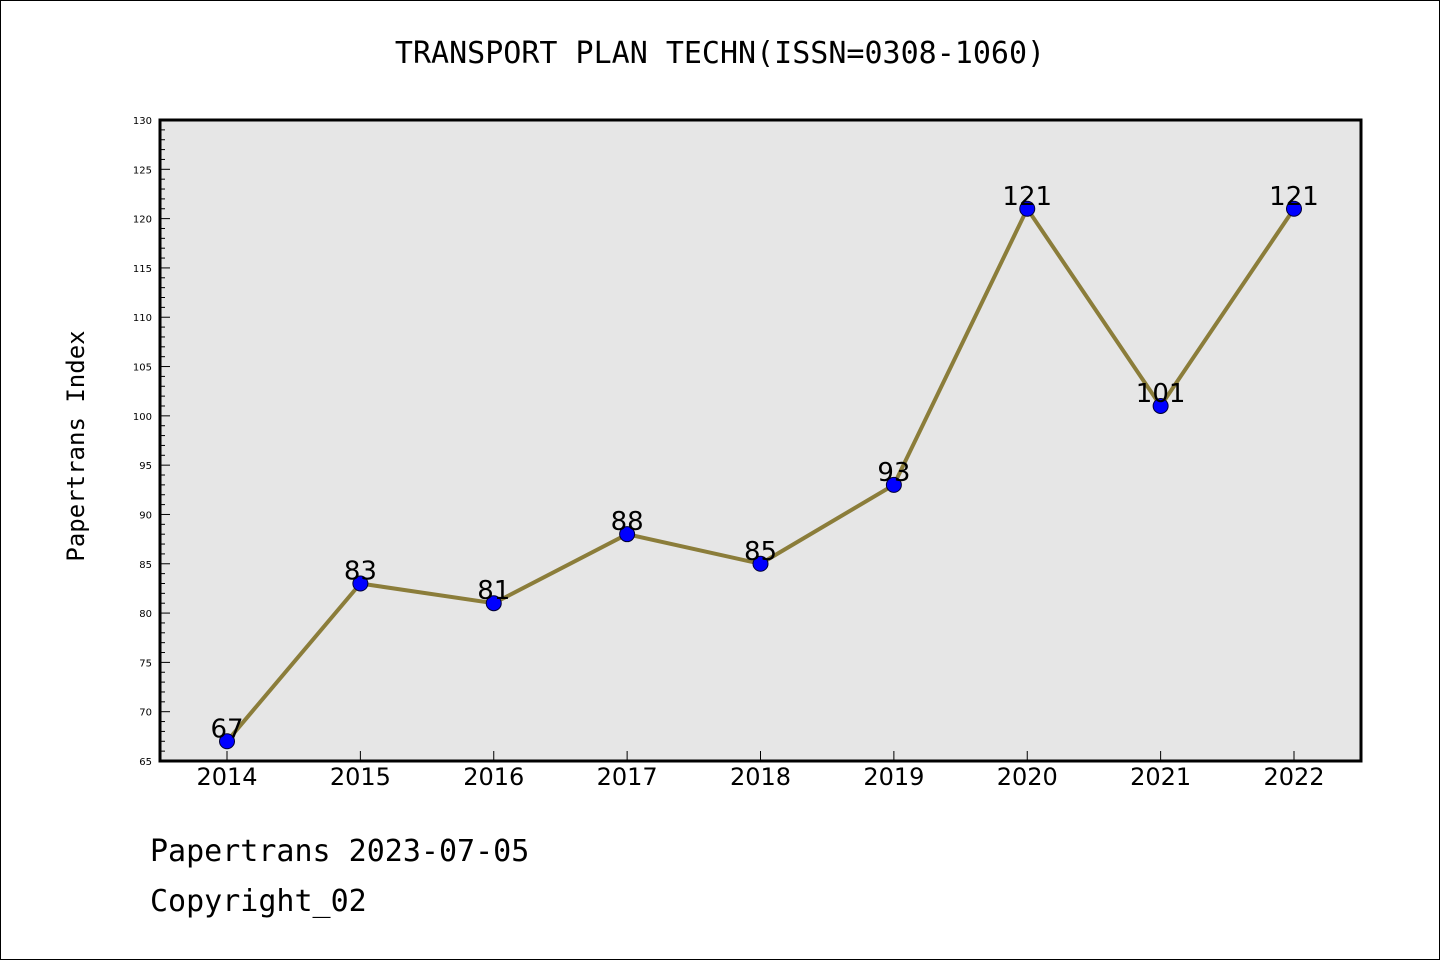  What do you see at coordinates (145, 565) in the screenshot?
I see `y-tick-label: 85` at bounding box center [145, 565].